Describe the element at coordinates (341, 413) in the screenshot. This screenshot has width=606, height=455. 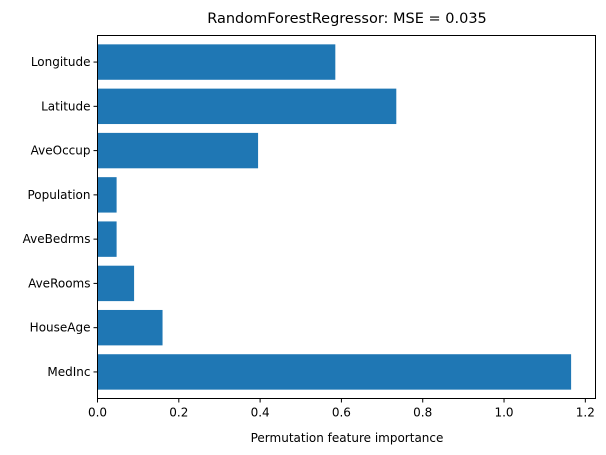
I see `x-tick-label: 0.6` at that location.